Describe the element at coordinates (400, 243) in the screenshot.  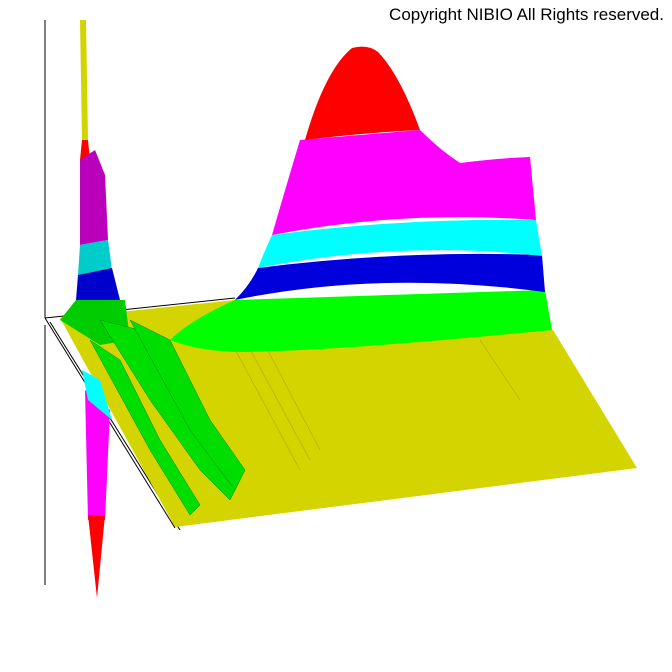
I see `band-cyan` at that location.